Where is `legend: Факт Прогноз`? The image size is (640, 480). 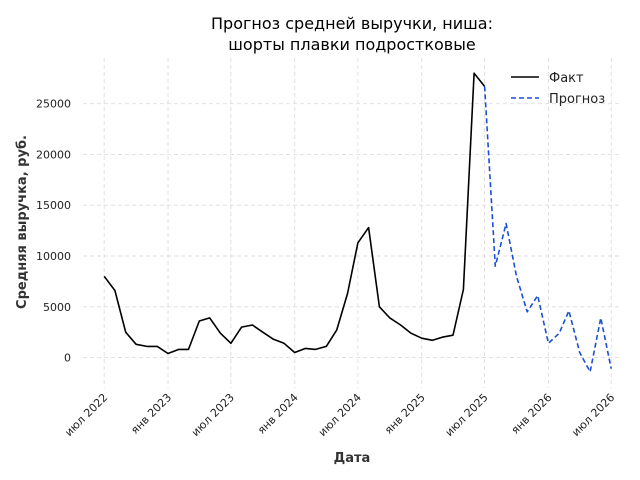
legend: Факт Прогноз is located at coordinates (558, 89).